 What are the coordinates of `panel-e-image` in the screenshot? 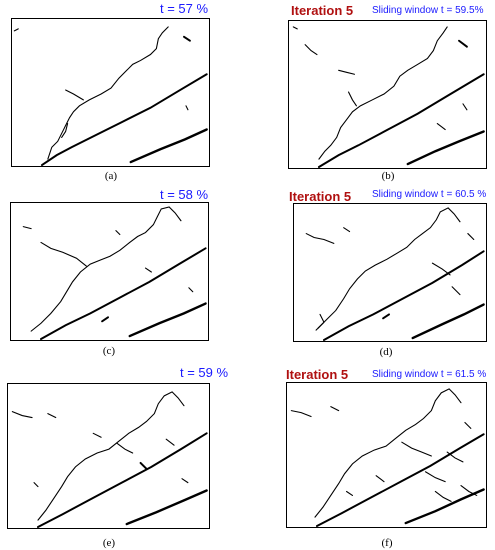 It's located at (108, 456).